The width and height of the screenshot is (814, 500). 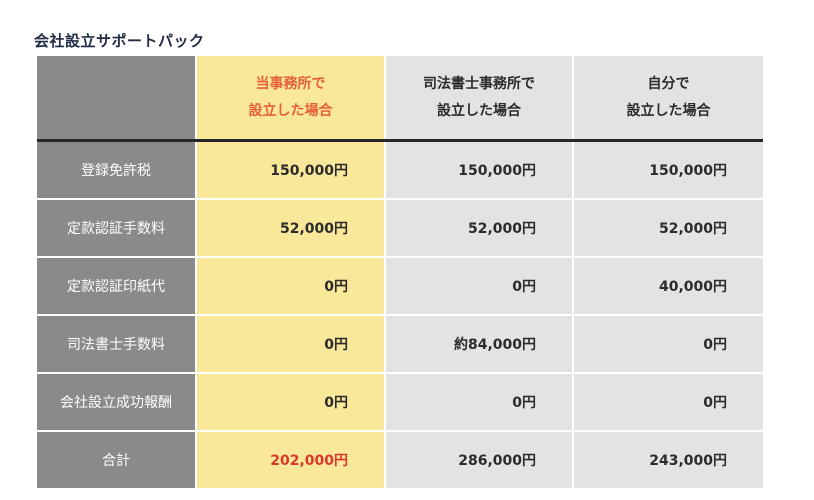 What do you see at coordinates (116, 170) in the screenshot?
I see `row-label: 登録免許税` at bounding box center [116, 170].